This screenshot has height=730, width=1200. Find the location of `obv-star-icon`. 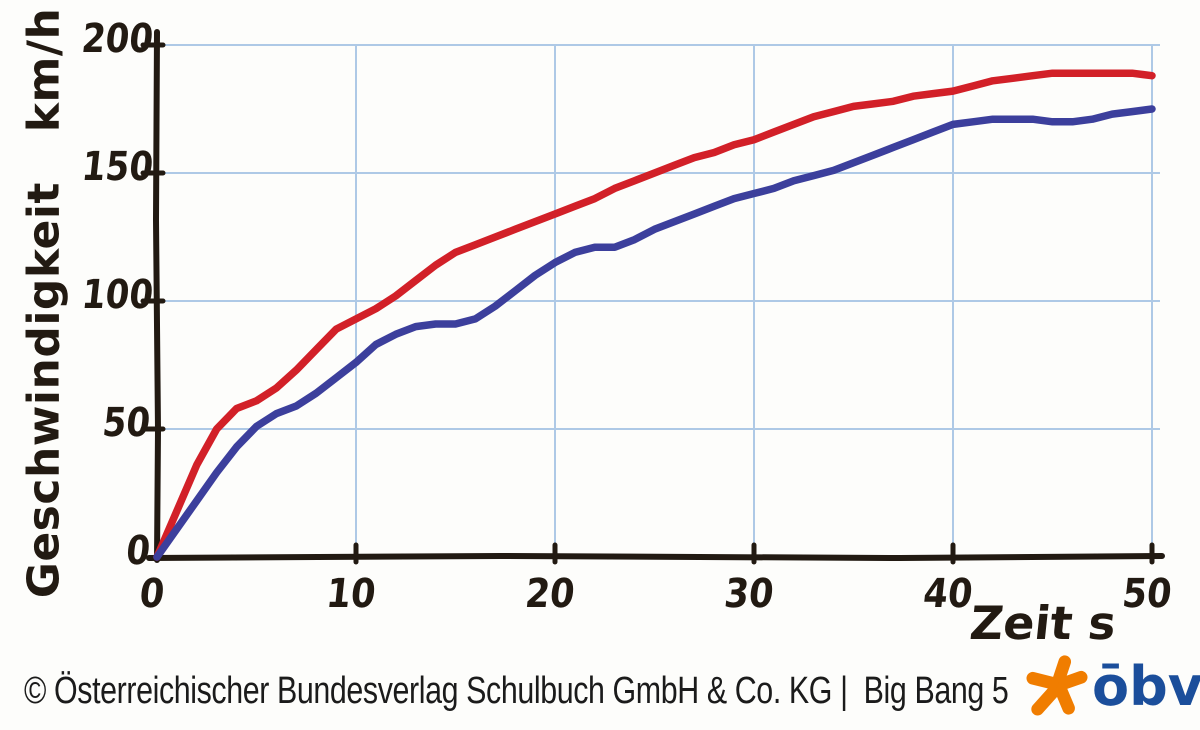

obv-star-icon is located at coordinates (1057, 685).